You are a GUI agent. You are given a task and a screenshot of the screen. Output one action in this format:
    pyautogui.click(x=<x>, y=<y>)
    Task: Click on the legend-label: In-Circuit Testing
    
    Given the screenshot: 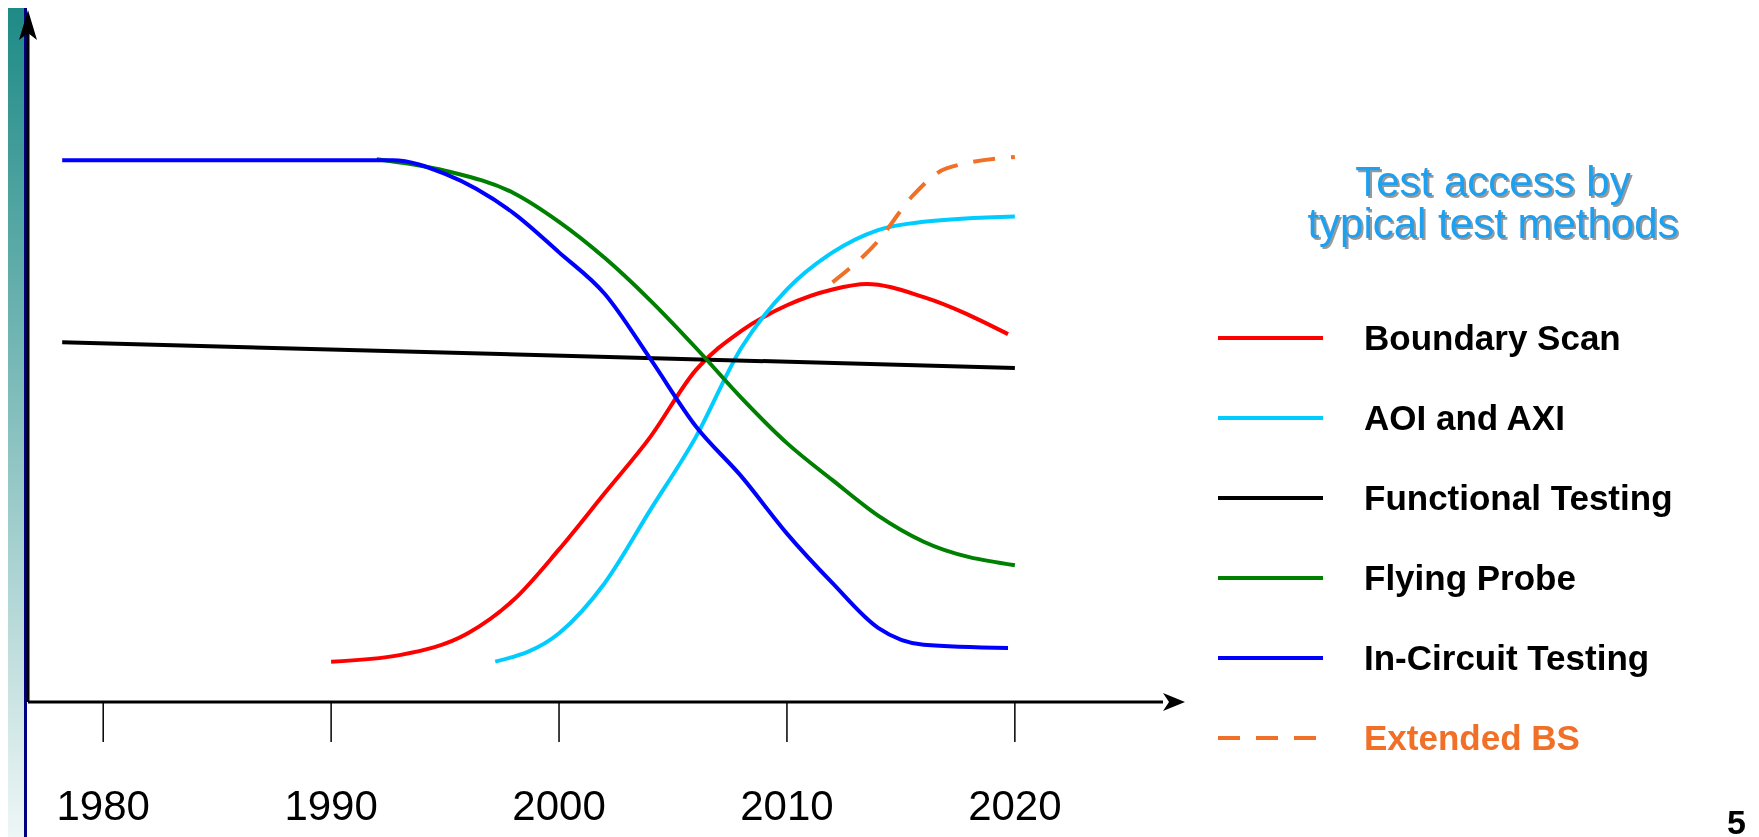 What is the action you would take?
    pyautogui.click(x=1507, y=657)
    